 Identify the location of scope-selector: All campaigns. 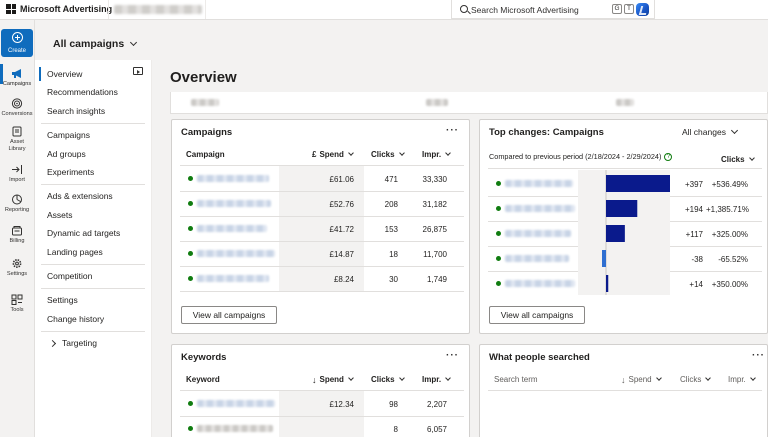
(95, 44).